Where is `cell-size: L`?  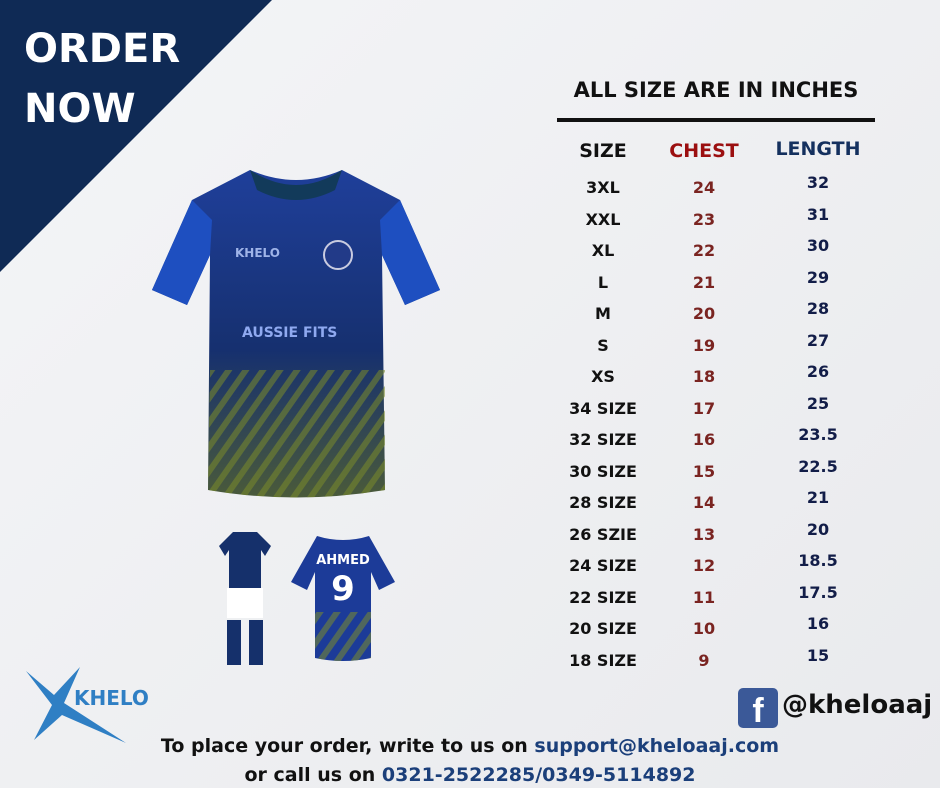
cell-size: L is located at coordinates (603, 282).